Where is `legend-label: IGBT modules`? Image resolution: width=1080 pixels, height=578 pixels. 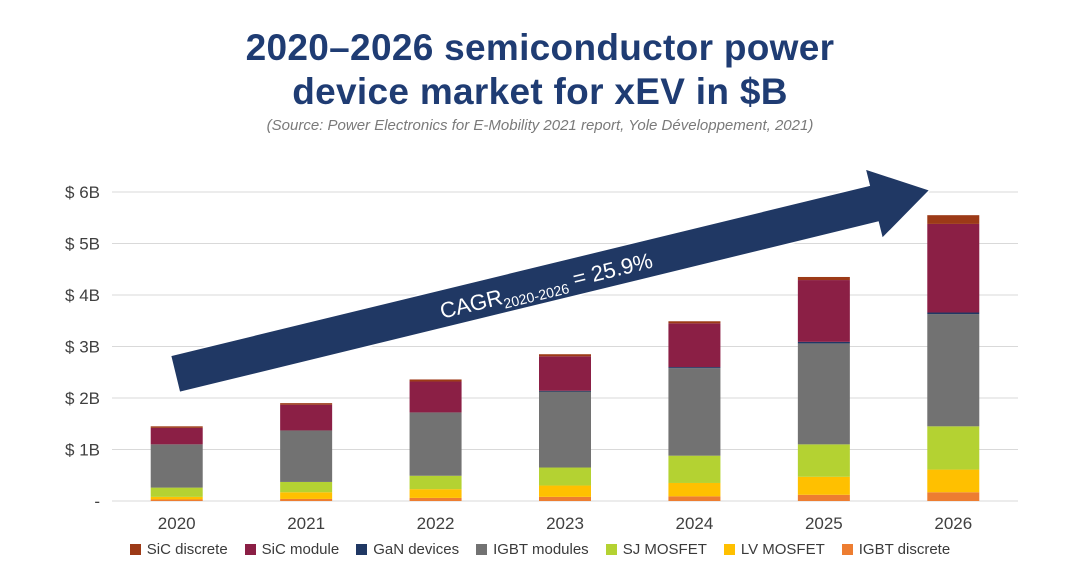
legend-label: IGBT modules is located at coordinates (541, 549).